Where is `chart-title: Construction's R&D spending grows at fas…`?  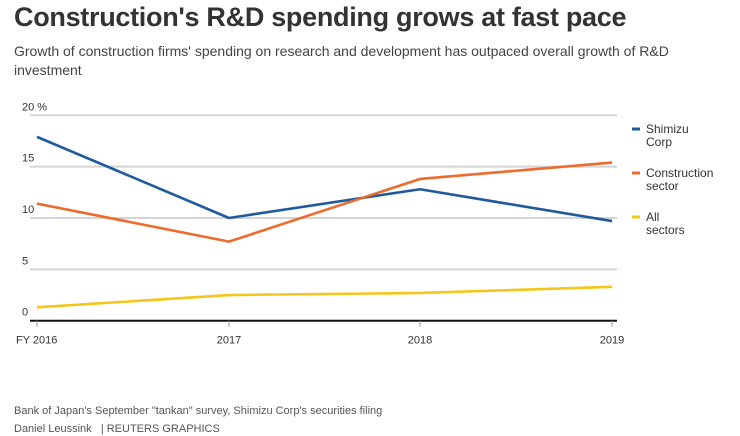 chart-title: Construction's R&D spending grows at fas… is located at coordinates (320, 17).